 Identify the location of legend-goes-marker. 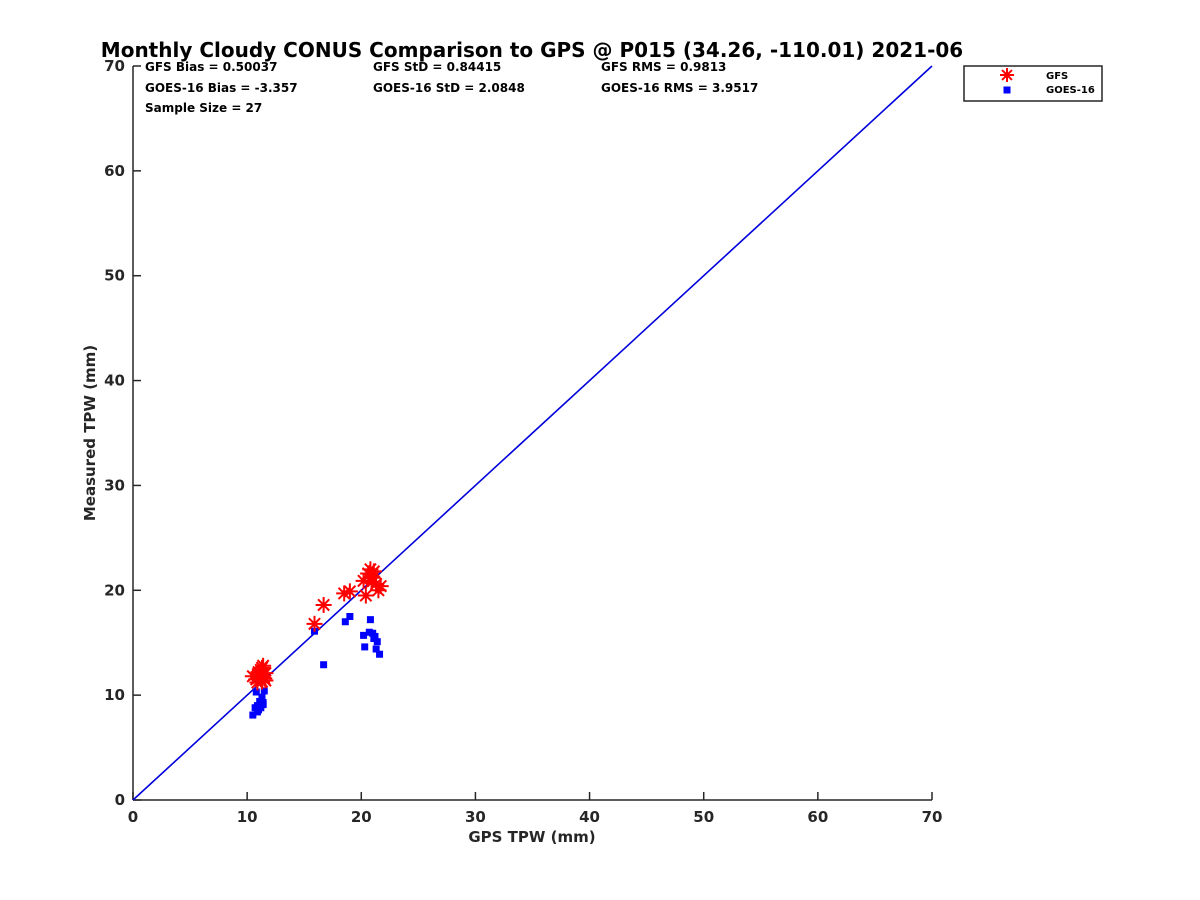
(1007, 90).